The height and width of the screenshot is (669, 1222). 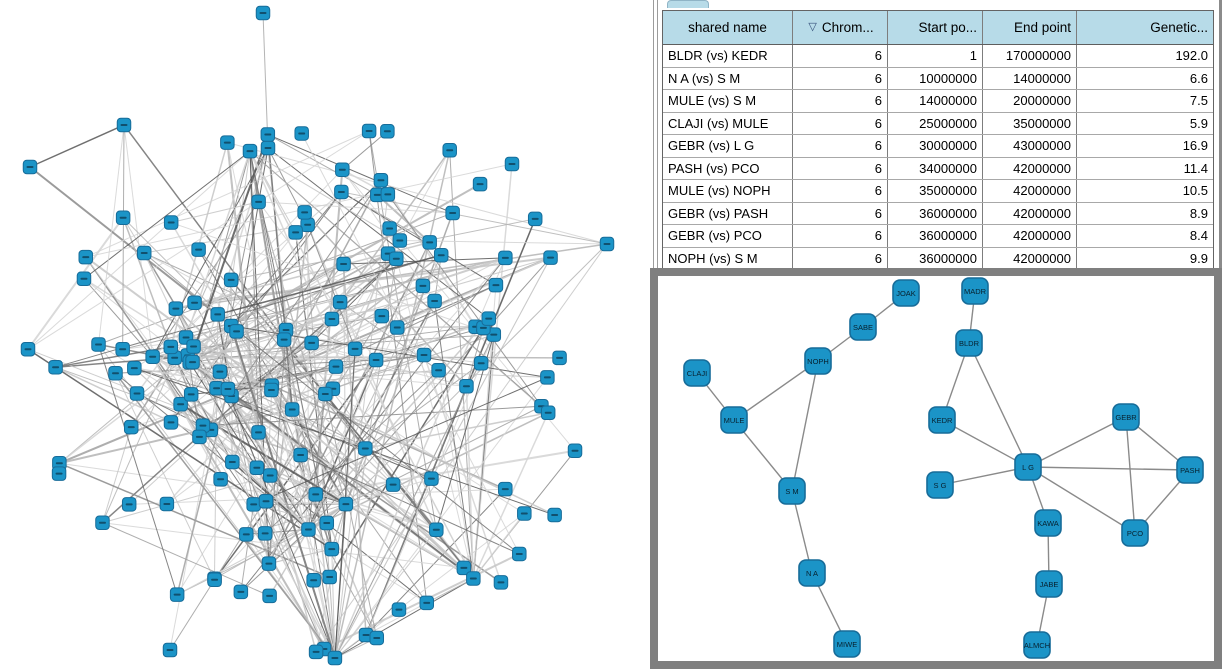 What do you see at coordinates (792, 491) in the screenshot?
I see `network-node: S M` at bounding box center [792, 491].